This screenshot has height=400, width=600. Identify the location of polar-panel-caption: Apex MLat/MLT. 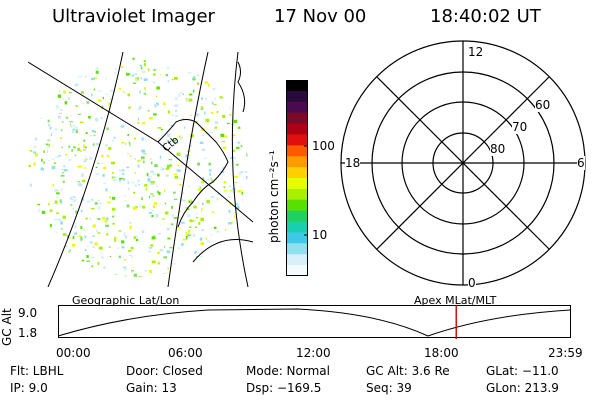
(455, 300).